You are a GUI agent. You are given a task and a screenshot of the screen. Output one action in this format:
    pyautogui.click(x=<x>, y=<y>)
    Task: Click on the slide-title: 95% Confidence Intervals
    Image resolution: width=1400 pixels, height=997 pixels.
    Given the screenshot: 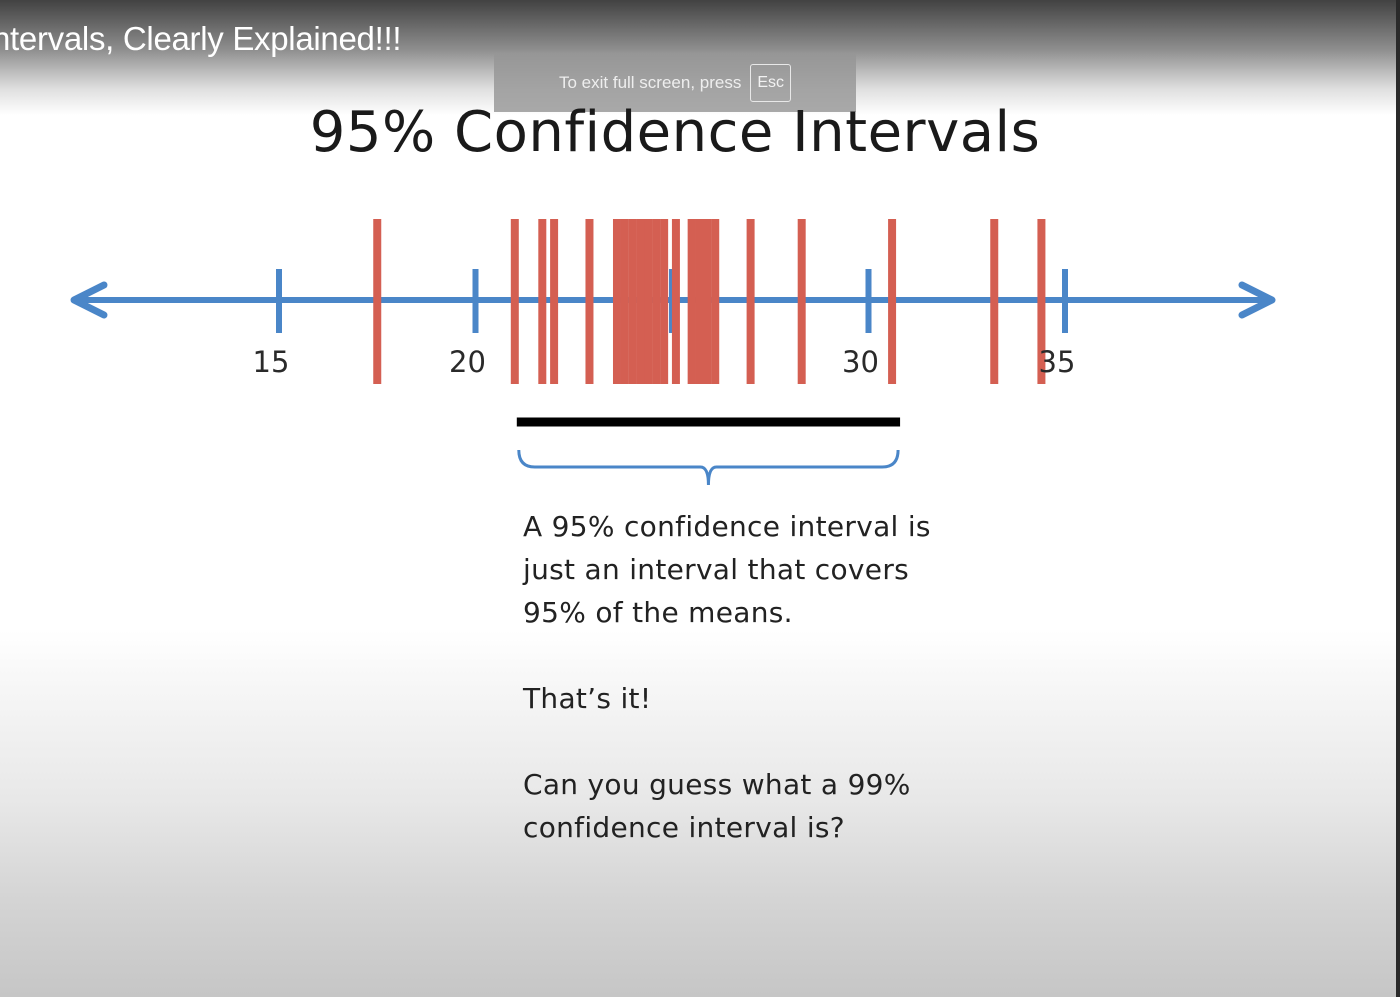 What is the action you would take?
    pyautogui.click(x=675, y=132)
    